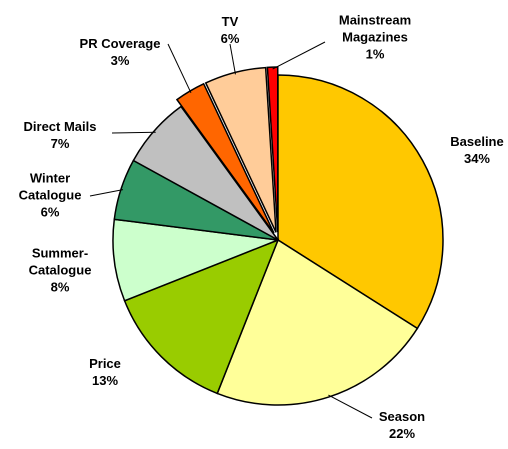 The width and height of the screenshot is (508, 449). I want to click on slice-label: Season 22%, so click(402, 425).